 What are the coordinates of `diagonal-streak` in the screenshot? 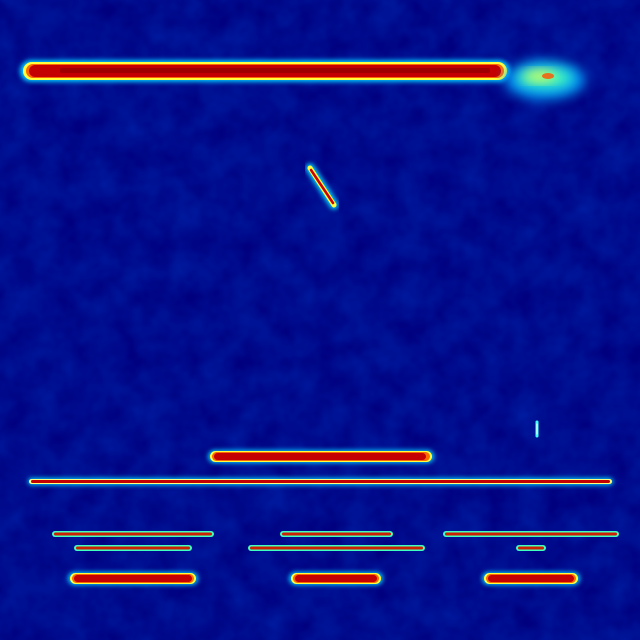 It's located at (322, 186).